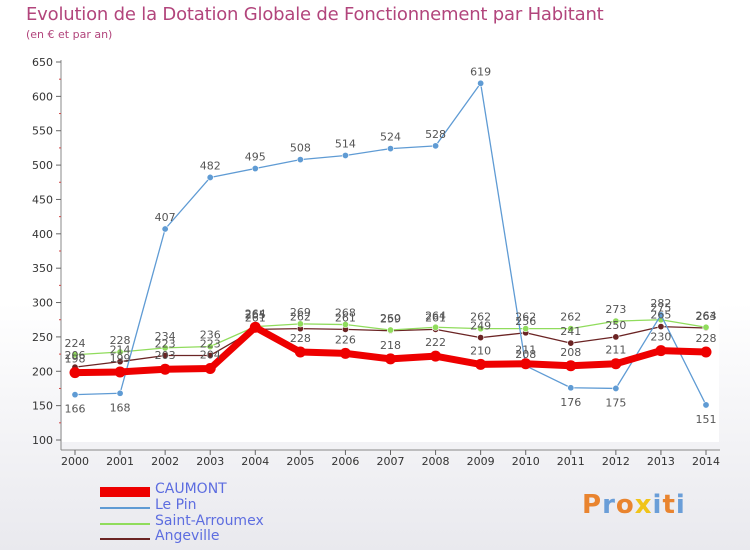 The width and height of the screenshot is (750, 550). What do you see at coordinates (210, 335) in the screenshot?
I see `data-label-saint-arroumex: 236` at bounding box center [210, 335].